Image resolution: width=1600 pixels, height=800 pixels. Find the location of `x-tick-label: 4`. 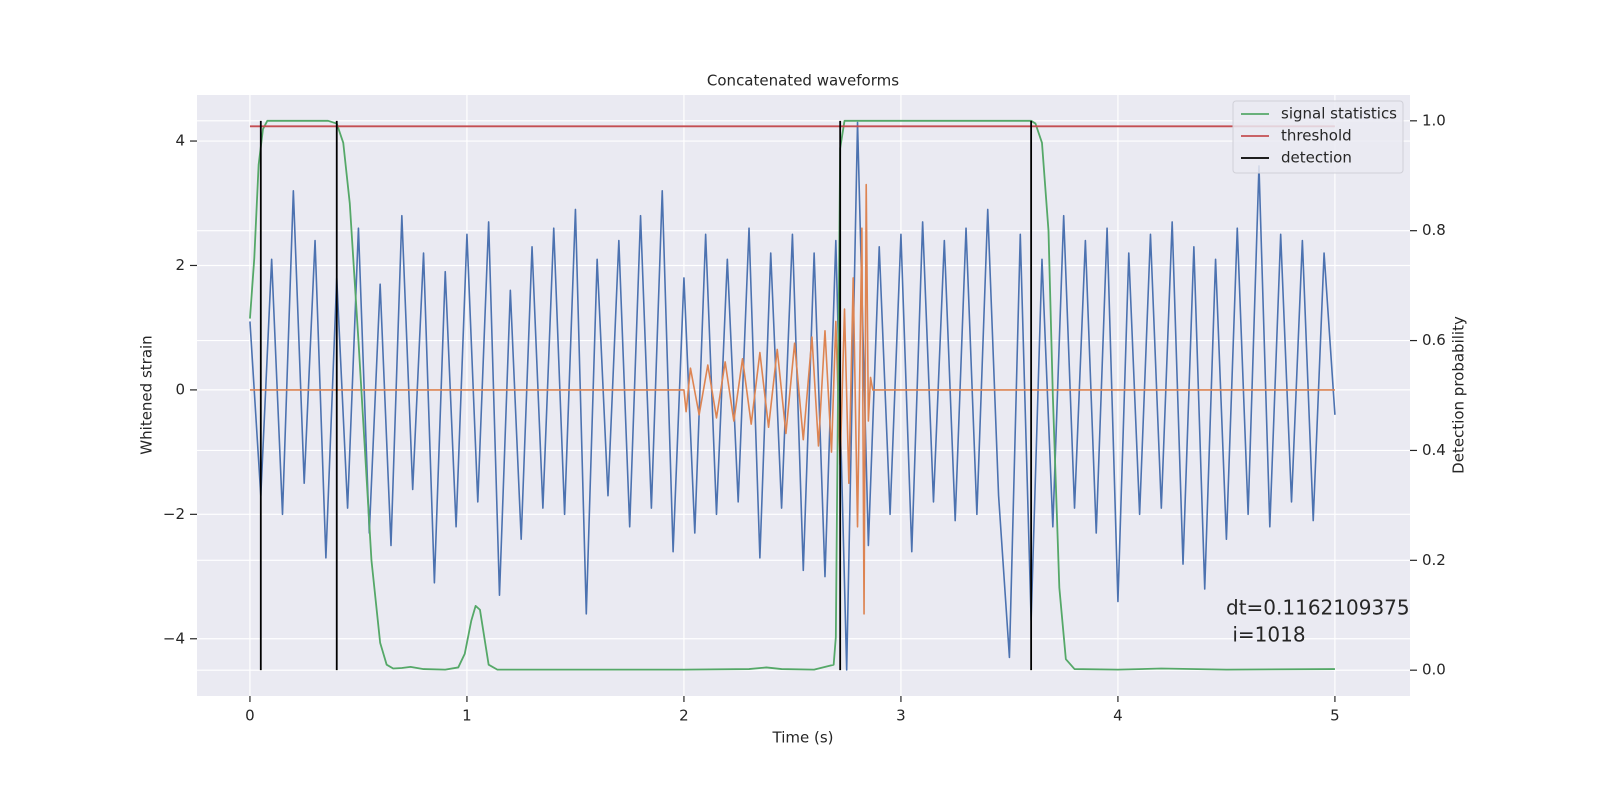

x-tick-label: 4 is located at coordinates (1118, 716).